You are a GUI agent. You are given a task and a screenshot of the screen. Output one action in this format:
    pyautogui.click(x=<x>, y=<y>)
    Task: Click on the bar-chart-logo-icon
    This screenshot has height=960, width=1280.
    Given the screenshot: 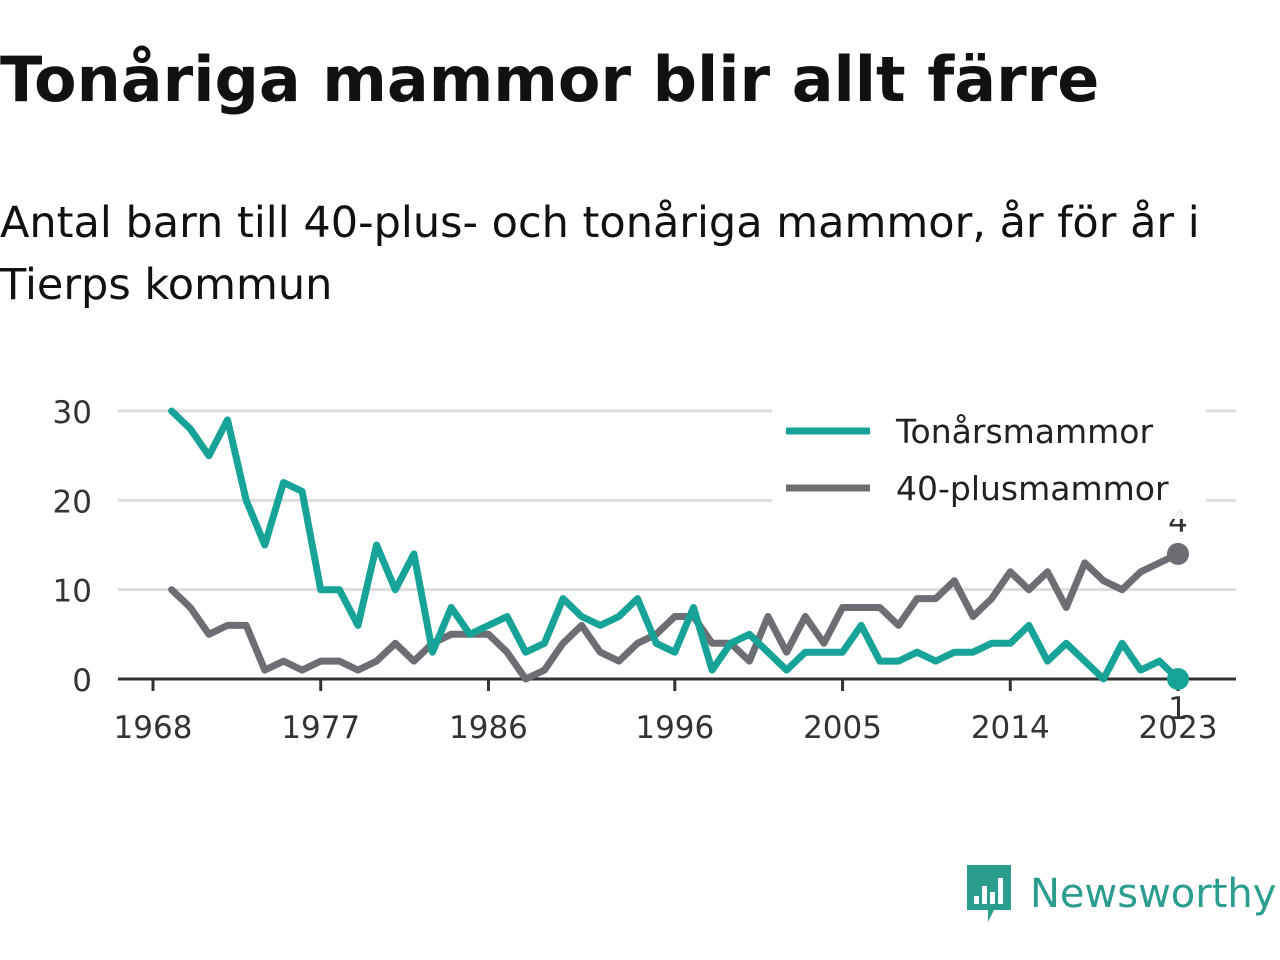 What is the action you would take?
    pyautogui.click(x=989, y=893)
    